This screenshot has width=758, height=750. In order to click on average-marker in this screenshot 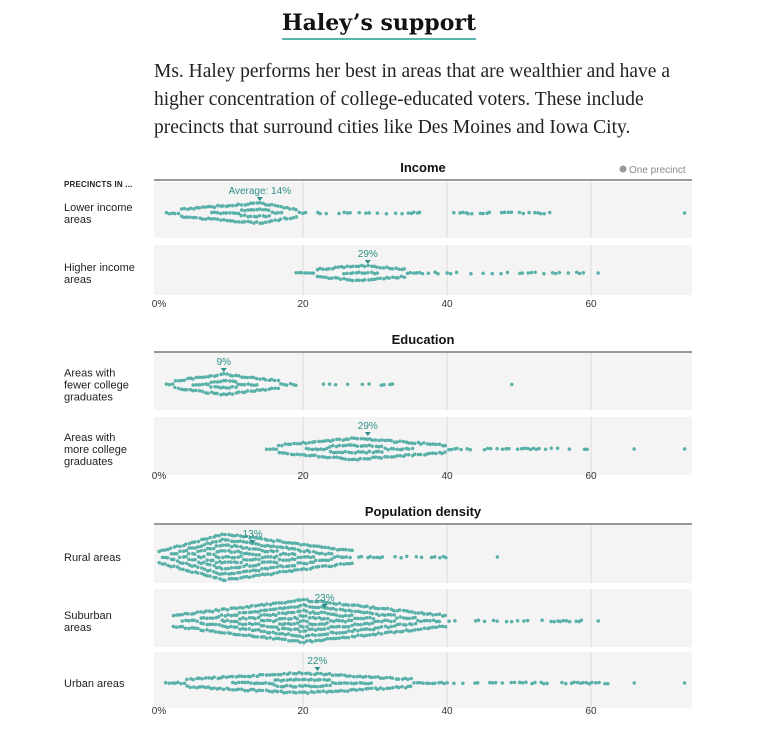, I will do `click(259, 199)`.